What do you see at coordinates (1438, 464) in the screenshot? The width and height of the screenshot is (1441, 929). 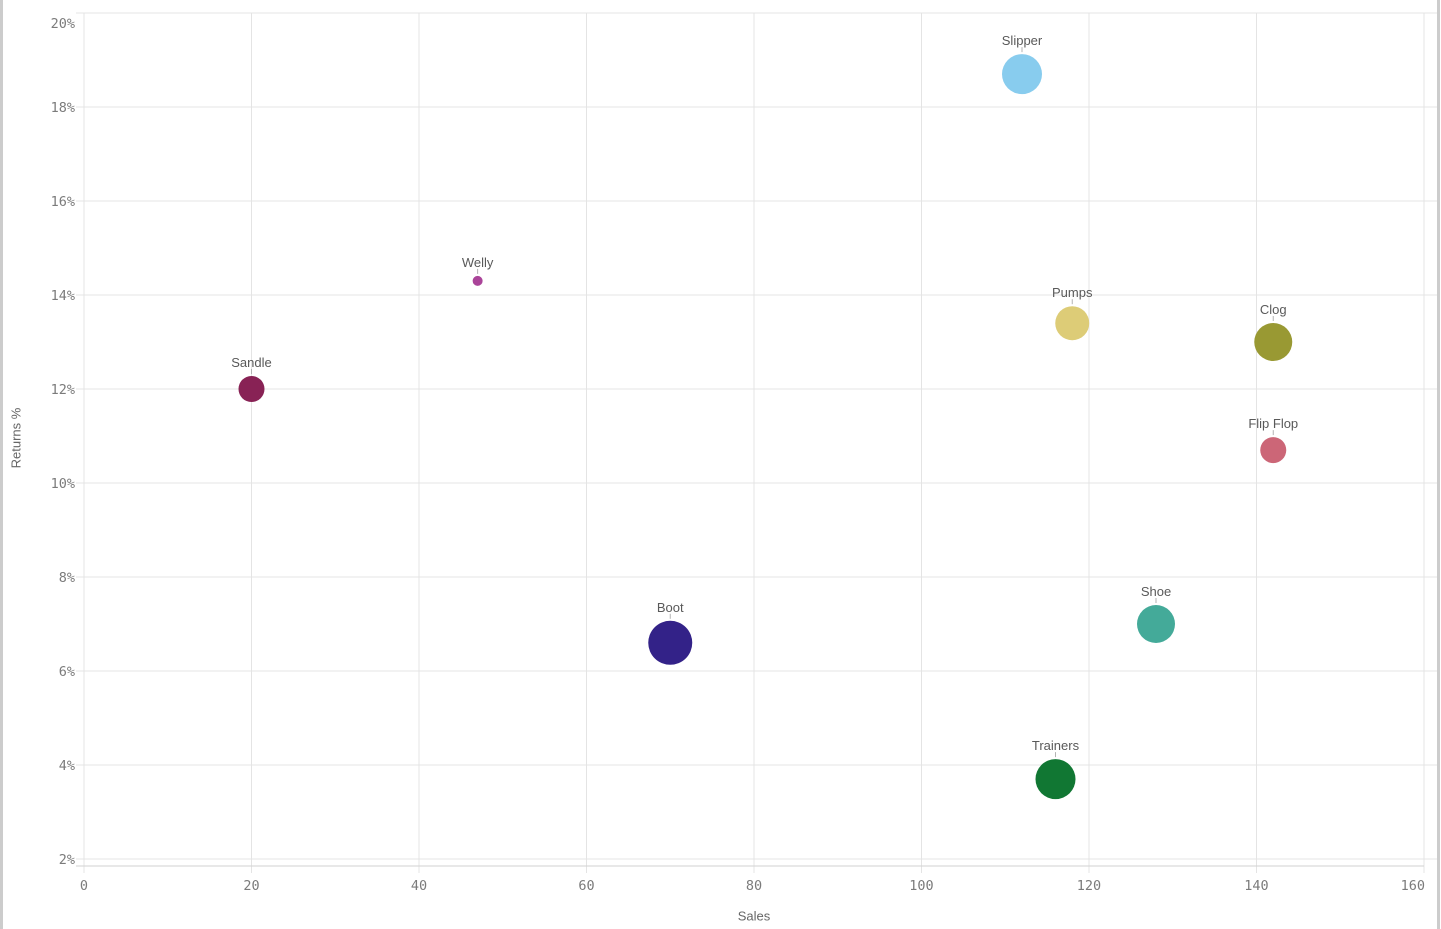 I see `right-edge-border` at bounding box center [1438, 464].